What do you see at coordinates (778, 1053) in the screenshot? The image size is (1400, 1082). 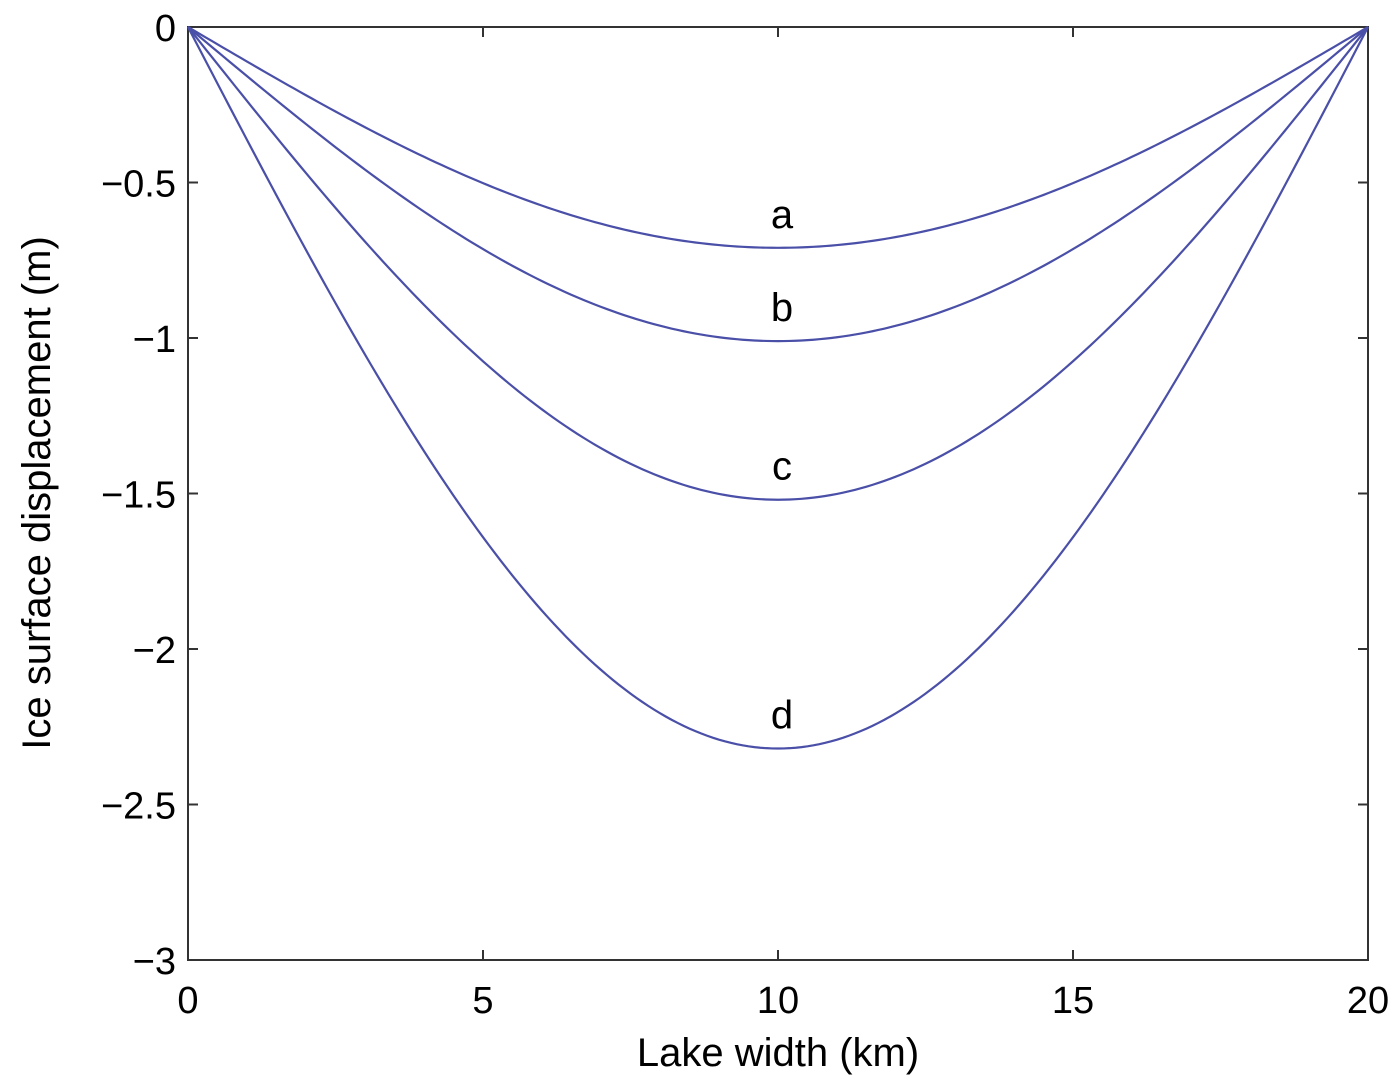 I see `x-axis-label: Lake width (km)` at bounding box center [778, 1053].